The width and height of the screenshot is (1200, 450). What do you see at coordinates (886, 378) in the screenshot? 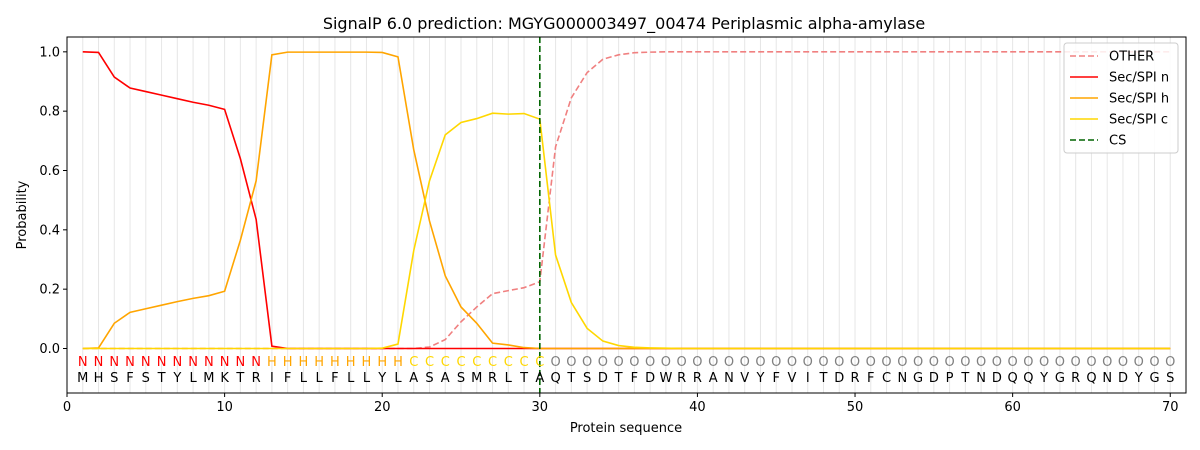
I see `residue-label: C` at bounding box center [886, 378].